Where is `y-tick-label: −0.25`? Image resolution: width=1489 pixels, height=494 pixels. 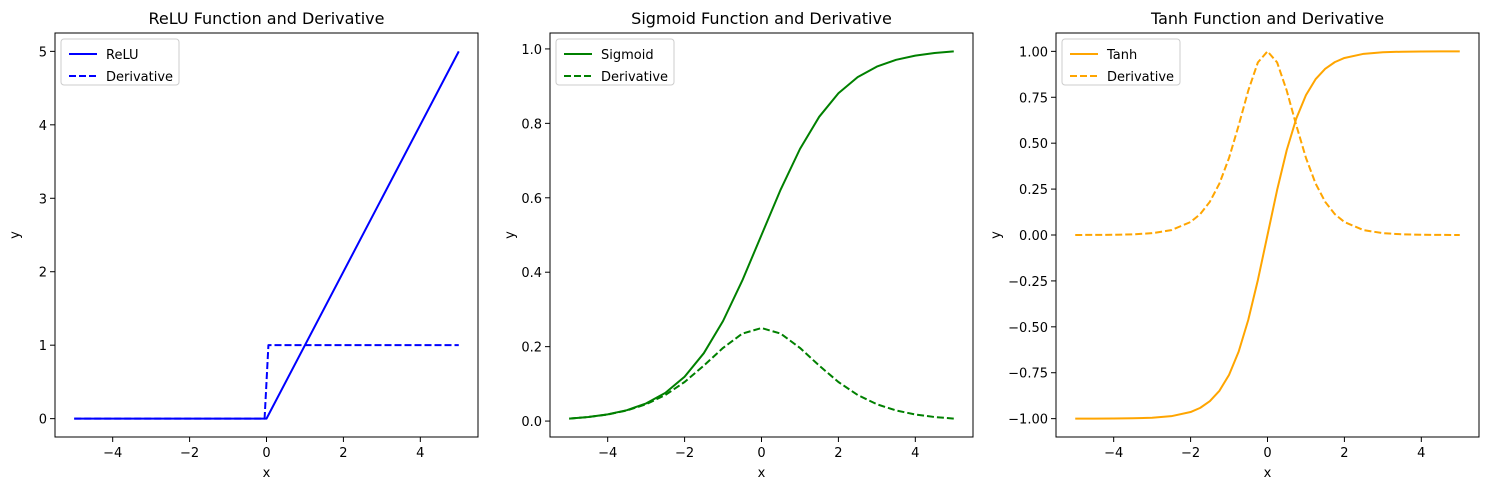
y-tick-label: −0.25 is located at coordinates (1028, 282).